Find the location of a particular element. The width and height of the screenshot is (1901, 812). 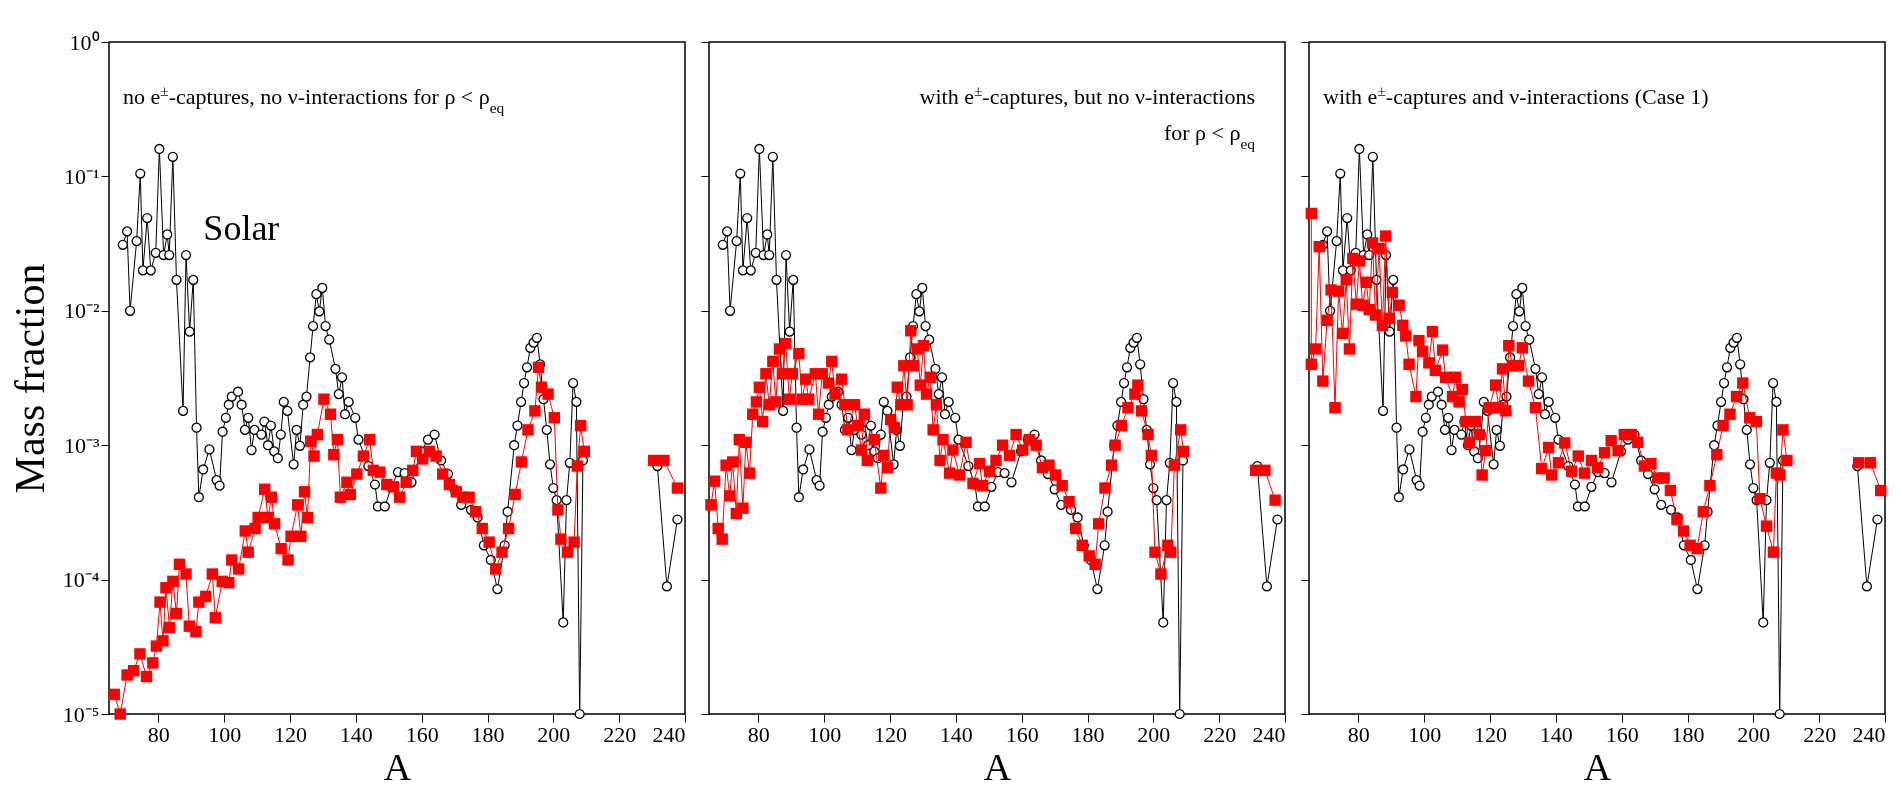

annotation: with e$^{±}$-captures, but no ν-interactions is located at coordinates (1087, 95).